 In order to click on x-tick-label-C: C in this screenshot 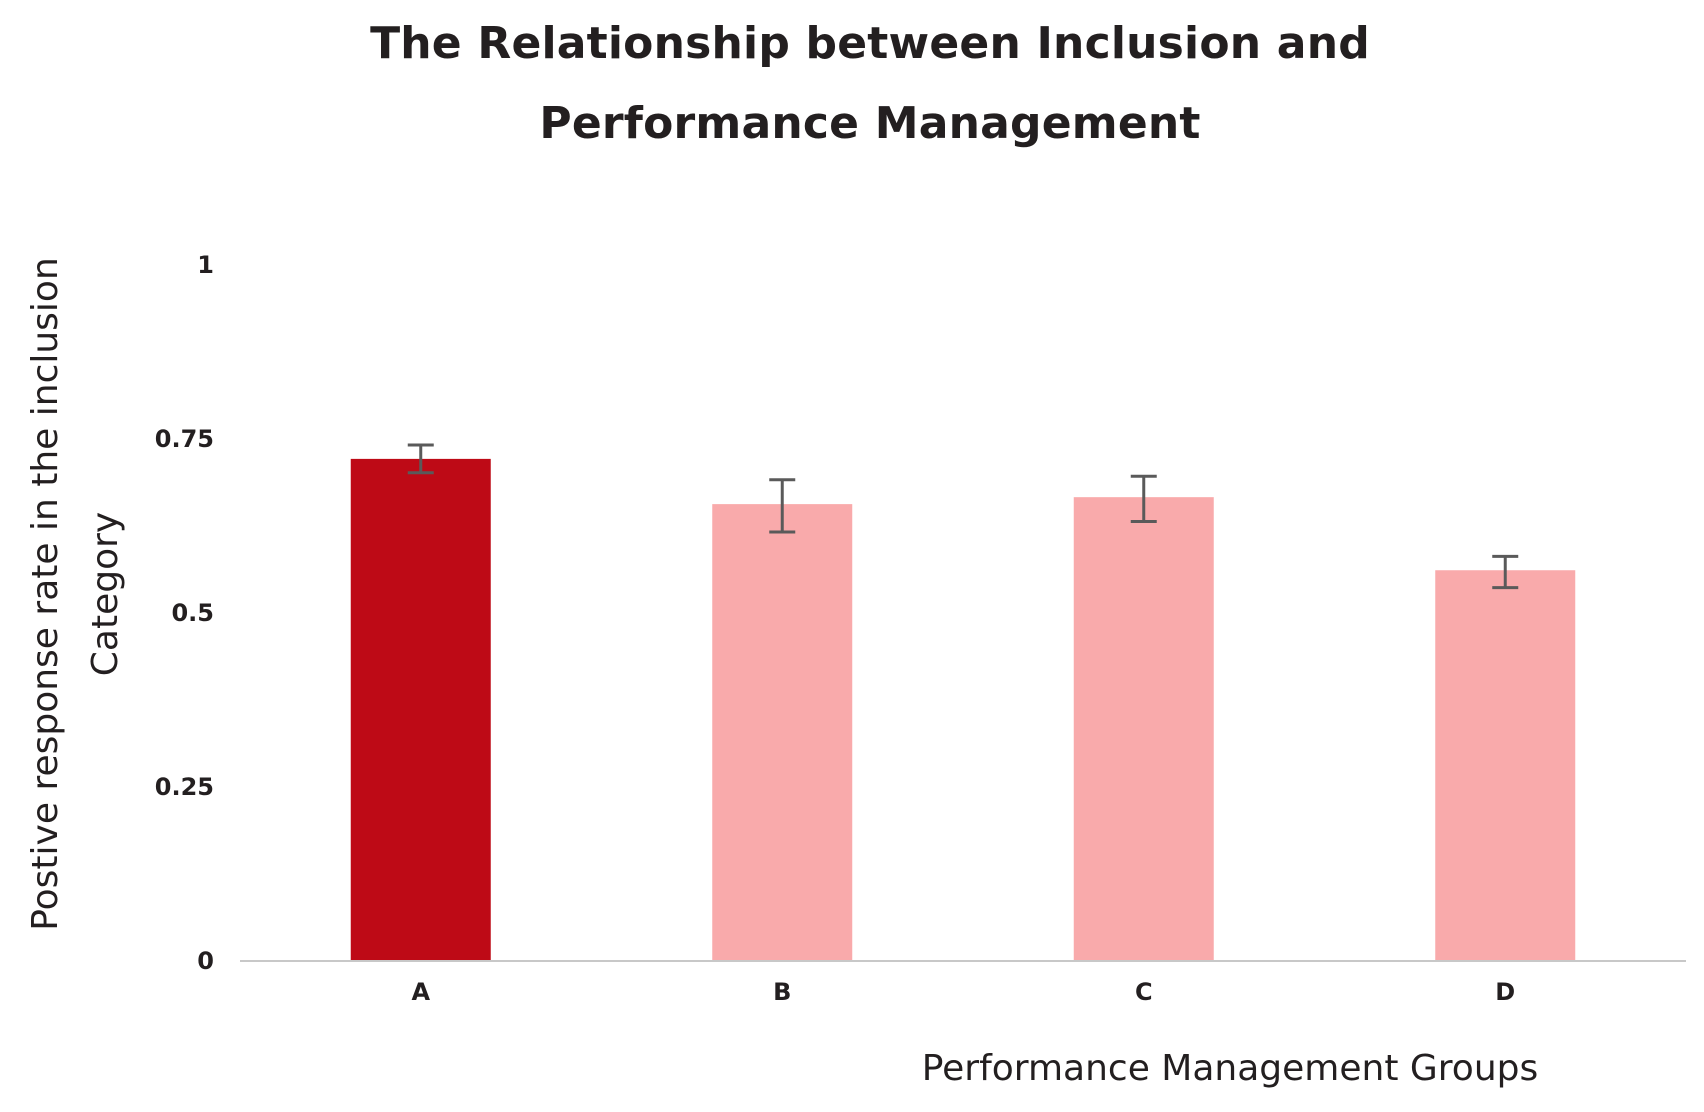, I will do `click(1144, 992)`.